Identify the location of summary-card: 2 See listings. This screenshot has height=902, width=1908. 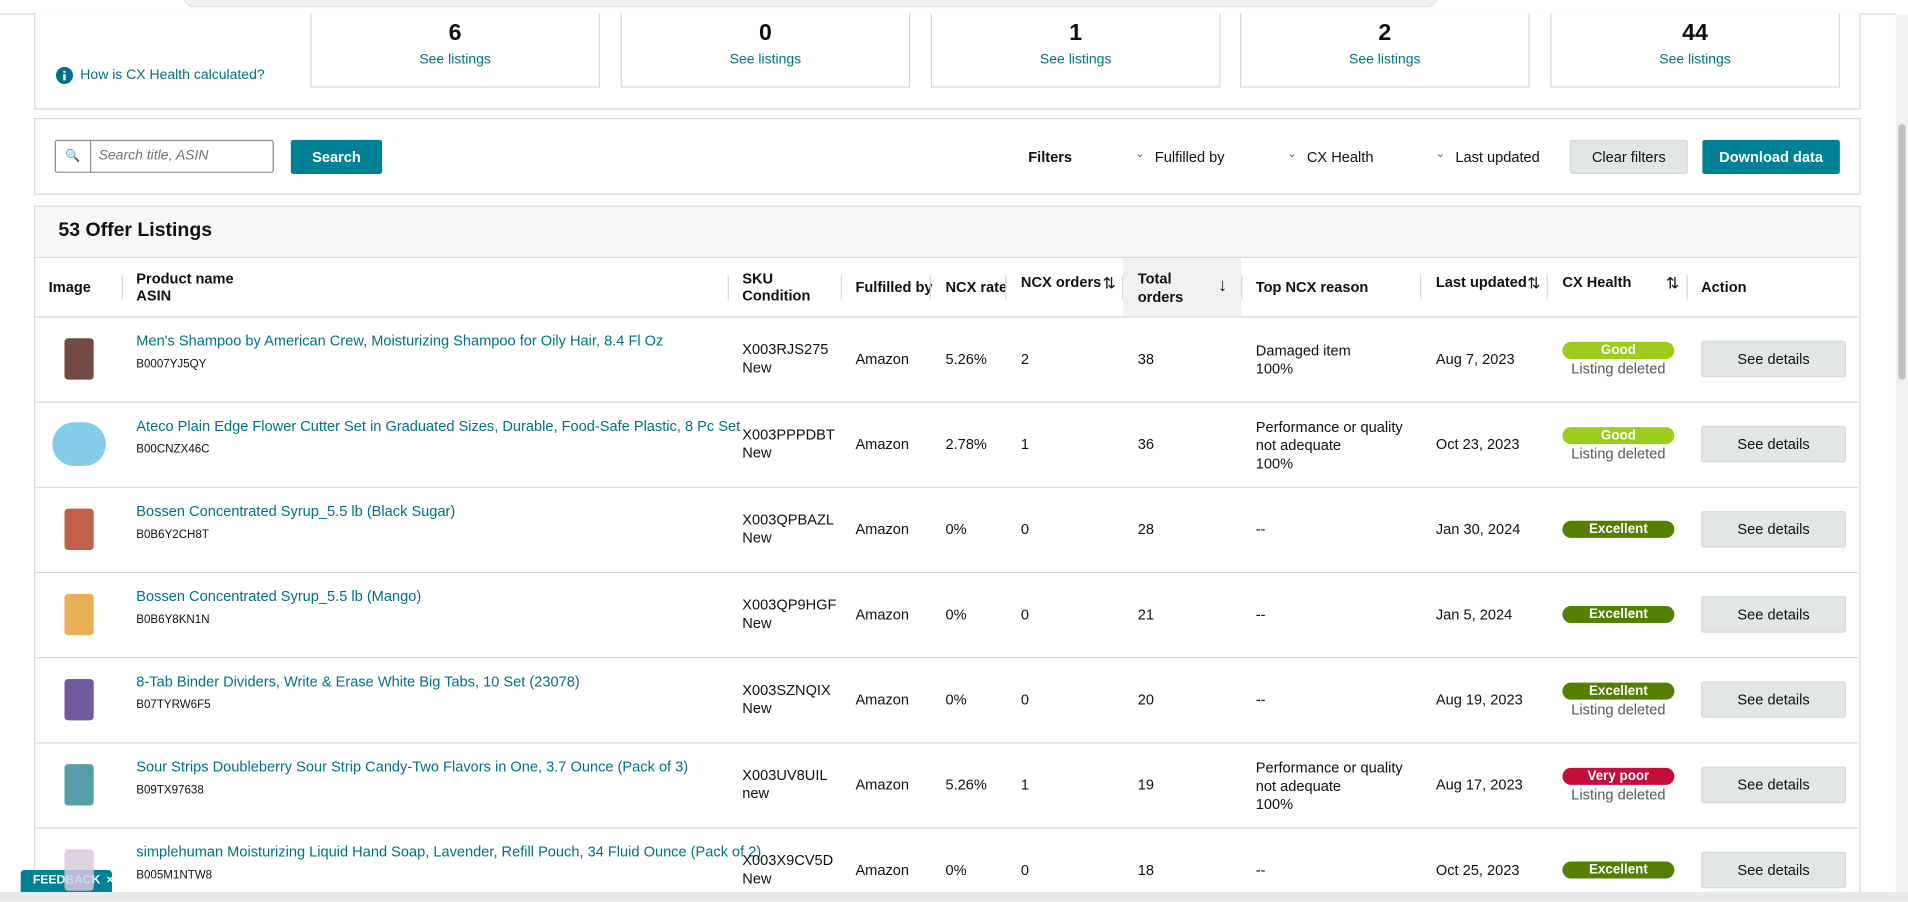
(1384, 50).